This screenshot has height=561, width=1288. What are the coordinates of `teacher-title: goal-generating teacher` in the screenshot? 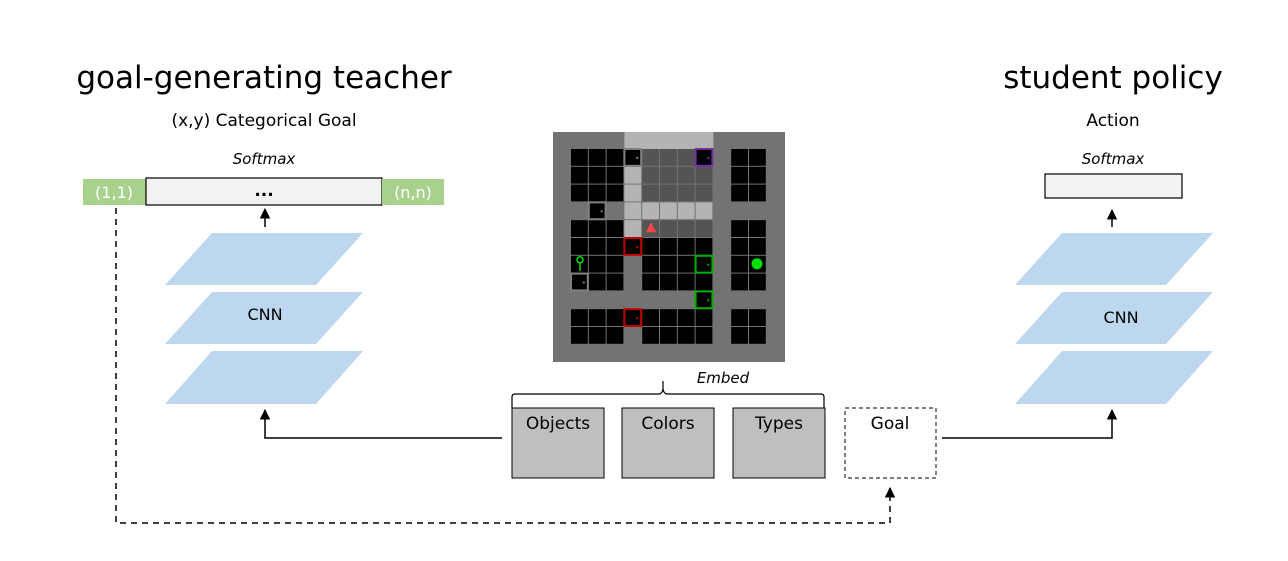 It's located at (264, 78).